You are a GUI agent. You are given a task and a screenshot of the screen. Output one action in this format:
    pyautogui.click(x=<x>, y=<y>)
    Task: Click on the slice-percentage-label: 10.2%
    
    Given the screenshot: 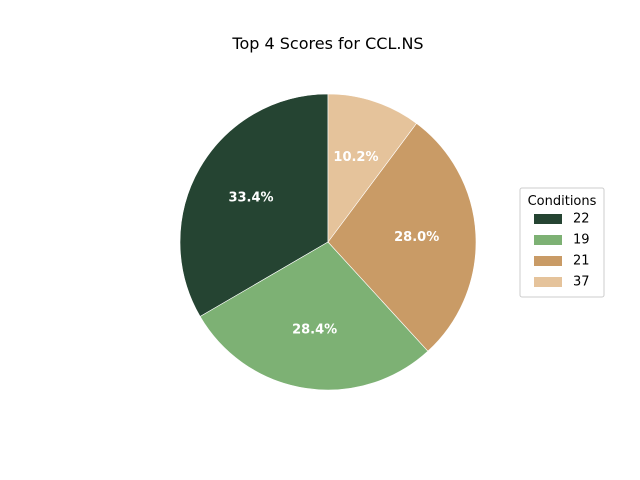 What is the action you would take?
    pyautogui.click(x=355, y=157)
    